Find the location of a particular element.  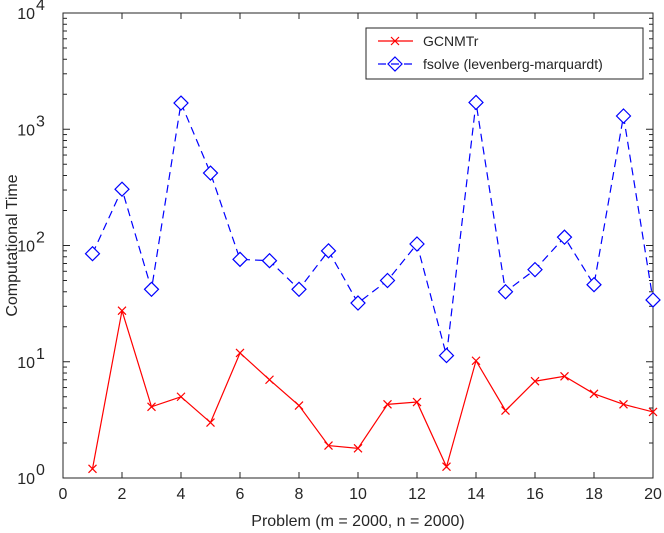

x-tick-label: 10 is located at coordinates (358, 494).